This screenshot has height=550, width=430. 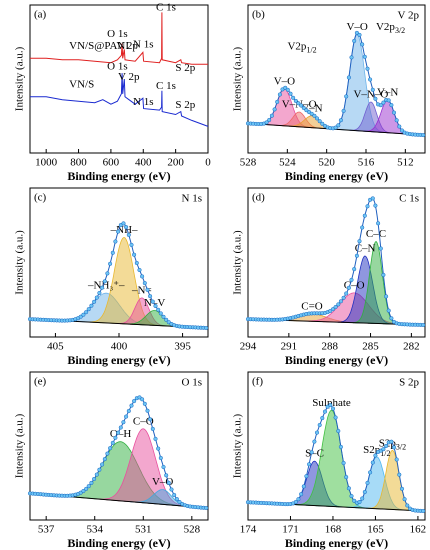 What do you see at coordinates (20, 78) in the screenshot?
I see `y-axis-label: Intensity (a.u.)` at bounding box center [20, 78].